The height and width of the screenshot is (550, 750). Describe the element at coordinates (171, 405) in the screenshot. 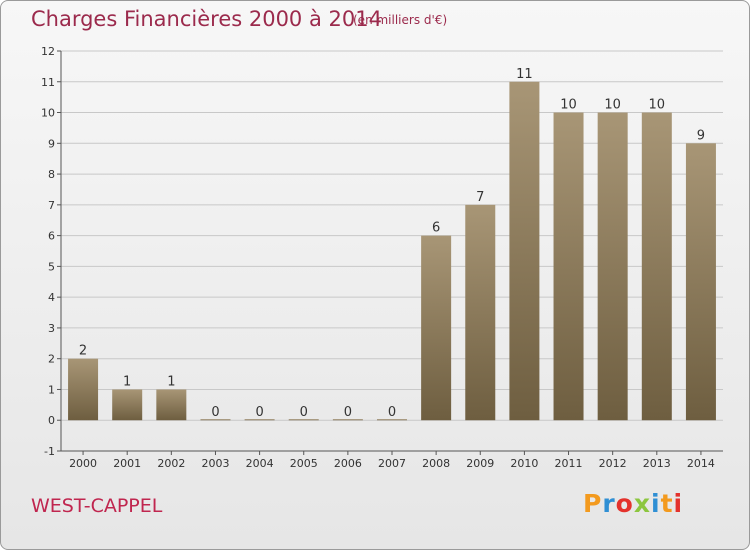

I see `bar-2002` at that location.